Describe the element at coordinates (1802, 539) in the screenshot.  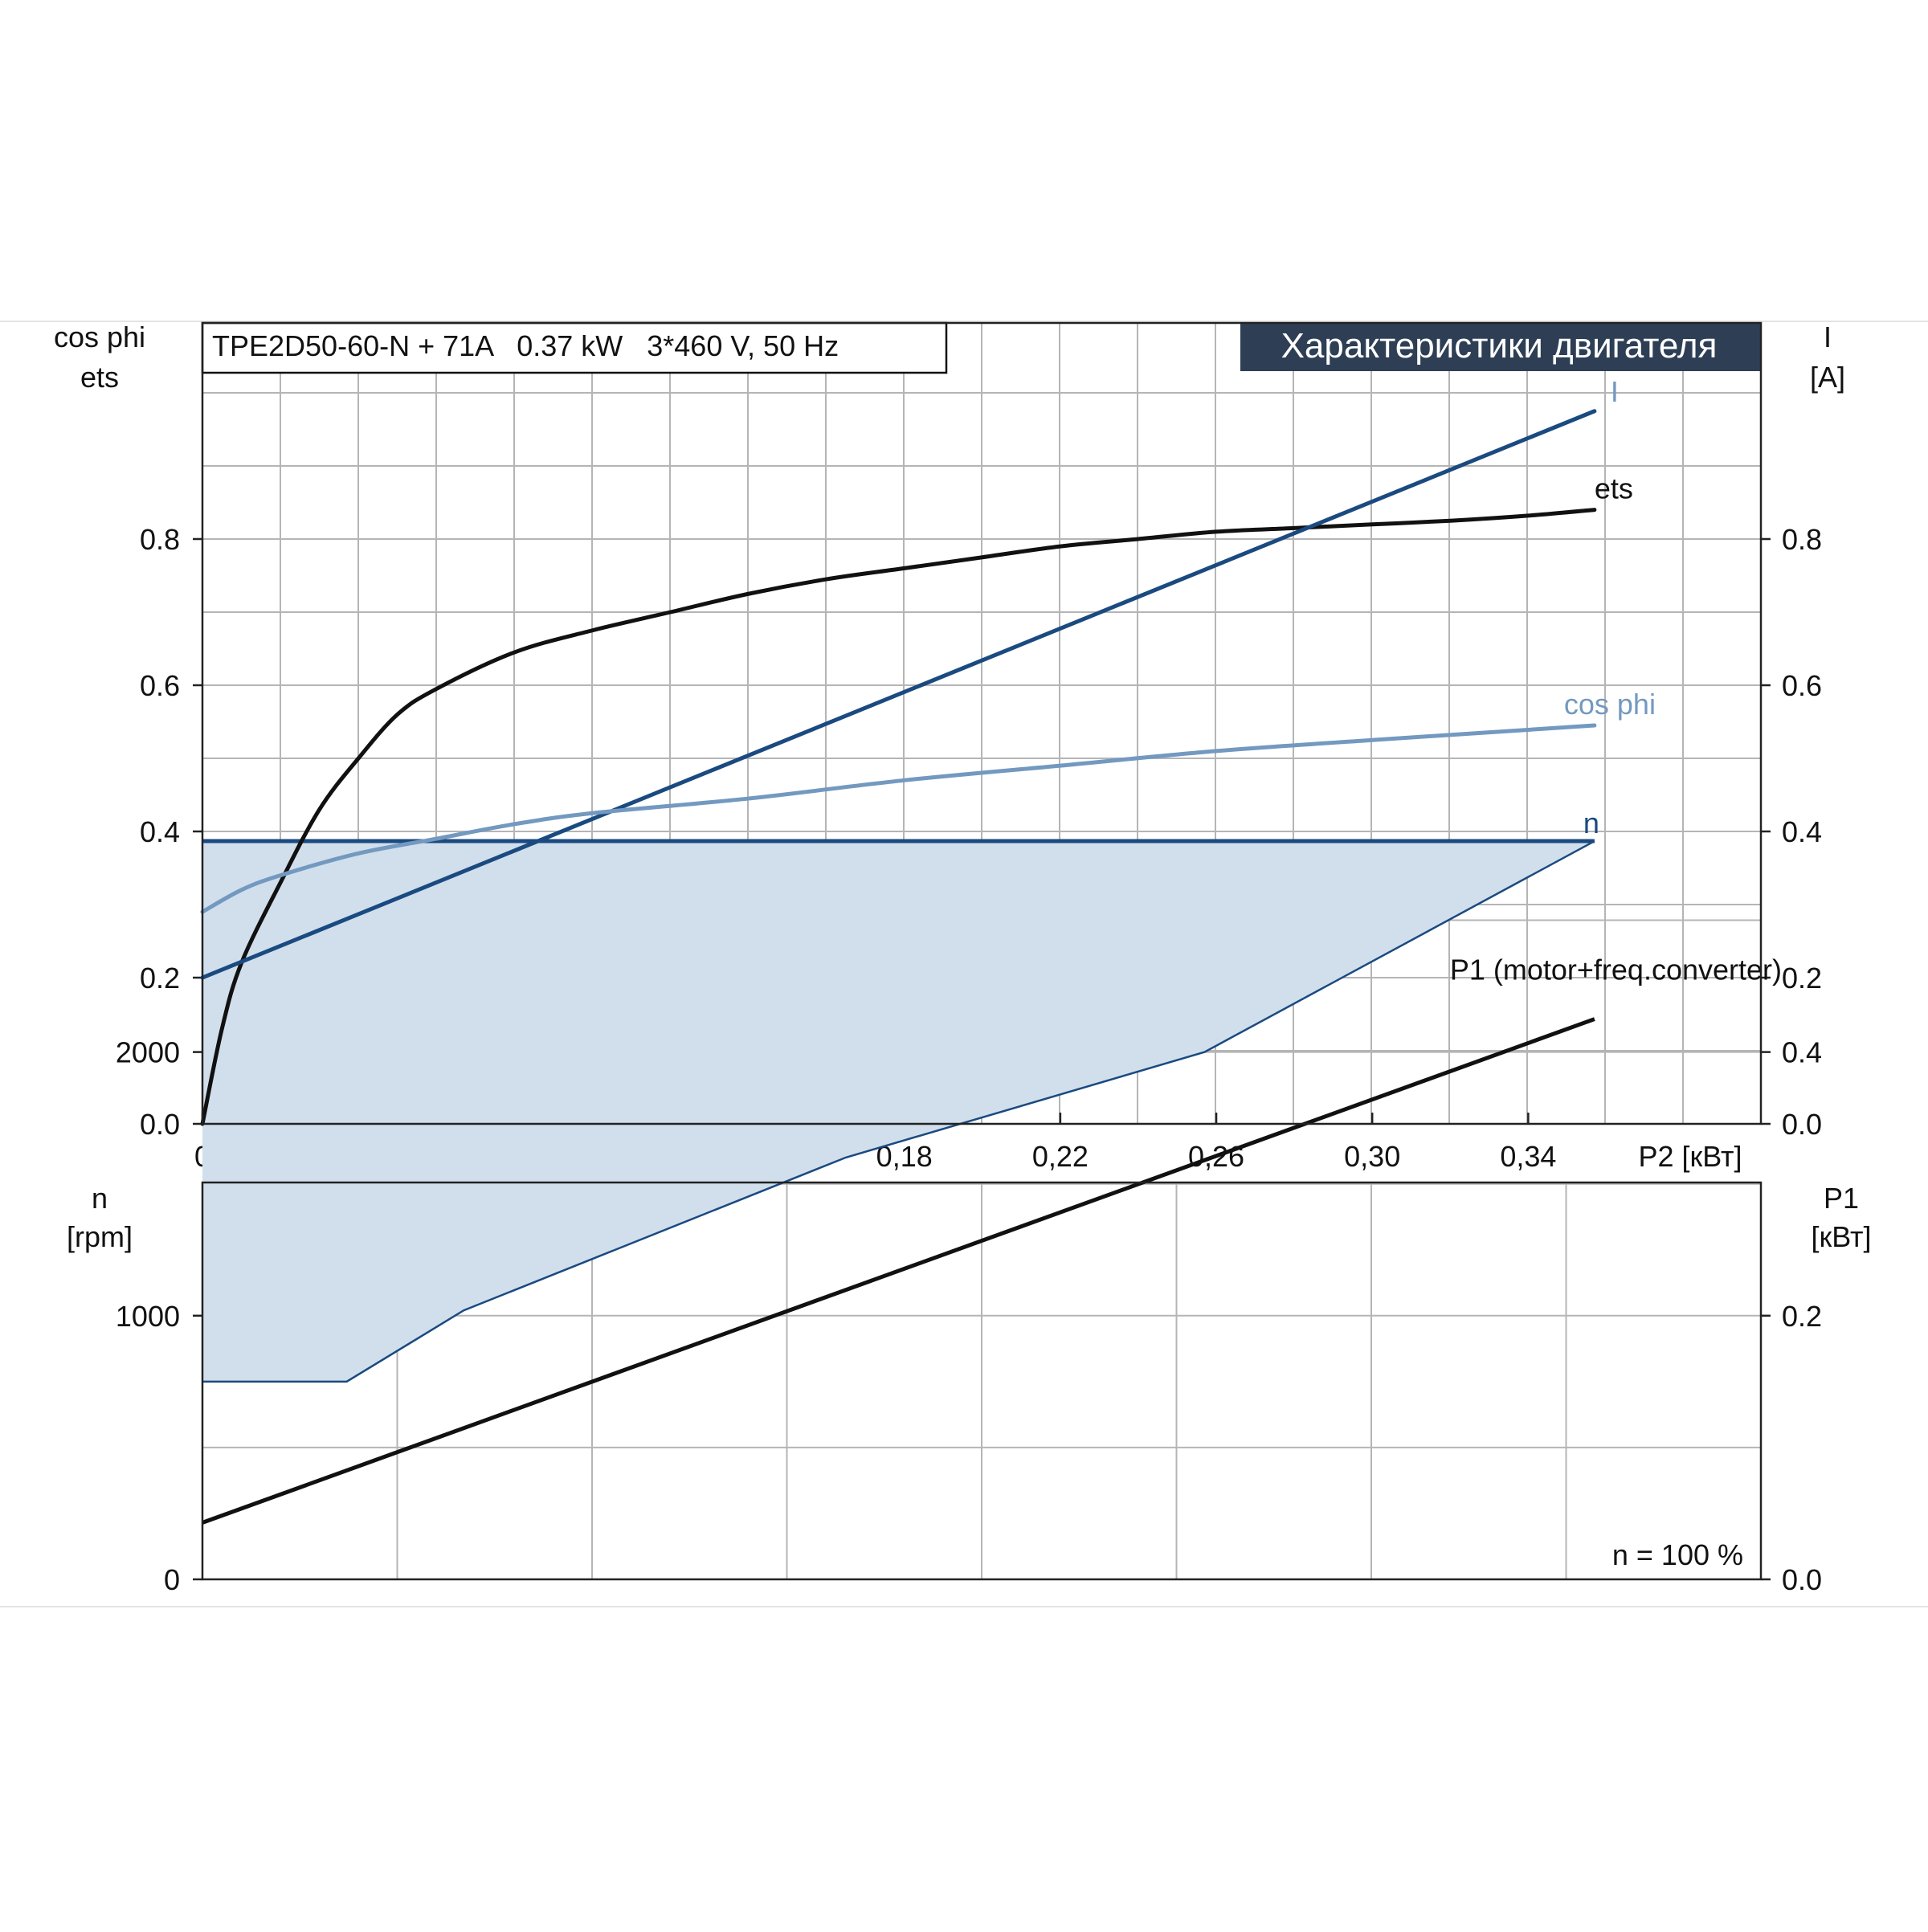
I see `y-right-tick-label: 0.8` at that location.